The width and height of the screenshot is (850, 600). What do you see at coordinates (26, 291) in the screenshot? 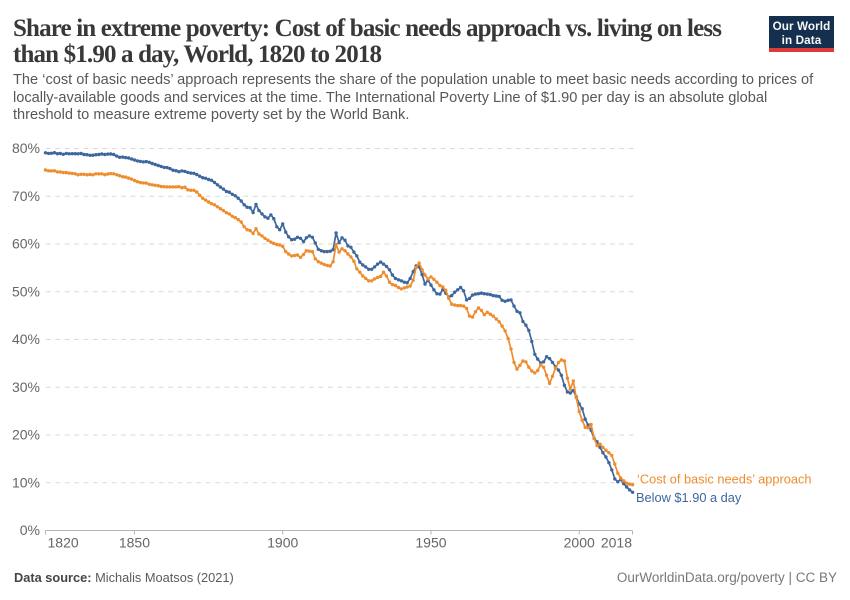
I see `svg-text: 50%` at bounding box center [26, 291].